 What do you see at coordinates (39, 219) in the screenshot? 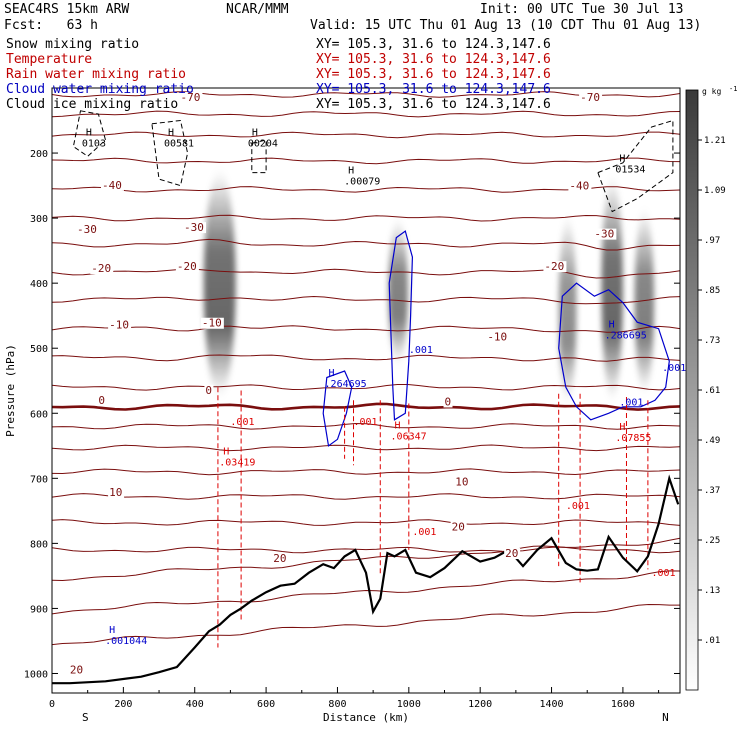
I see `y-tick-label: 300` at bounding box center [39, 219].